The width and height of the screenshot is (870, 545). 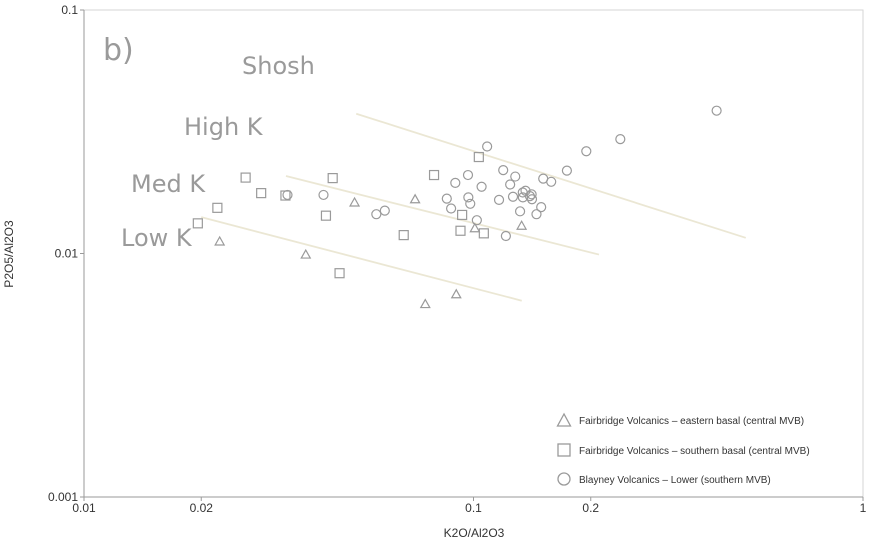 I want to click on x-tick-label: 0.01, so click(x=84, y=508).